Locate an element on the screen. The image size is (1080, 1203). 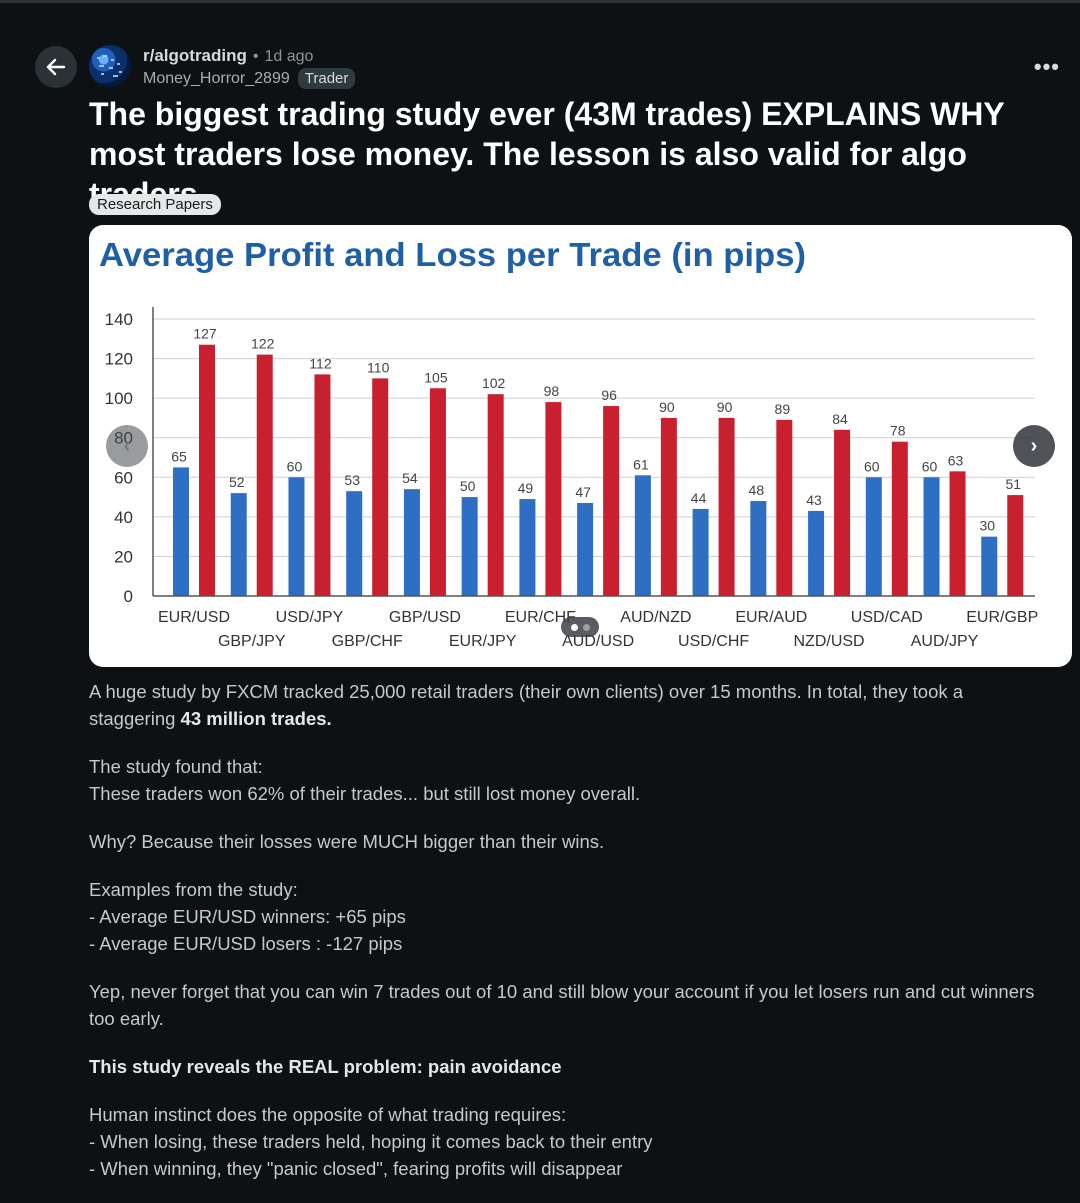
top-border is located at coordinates (540, 1).